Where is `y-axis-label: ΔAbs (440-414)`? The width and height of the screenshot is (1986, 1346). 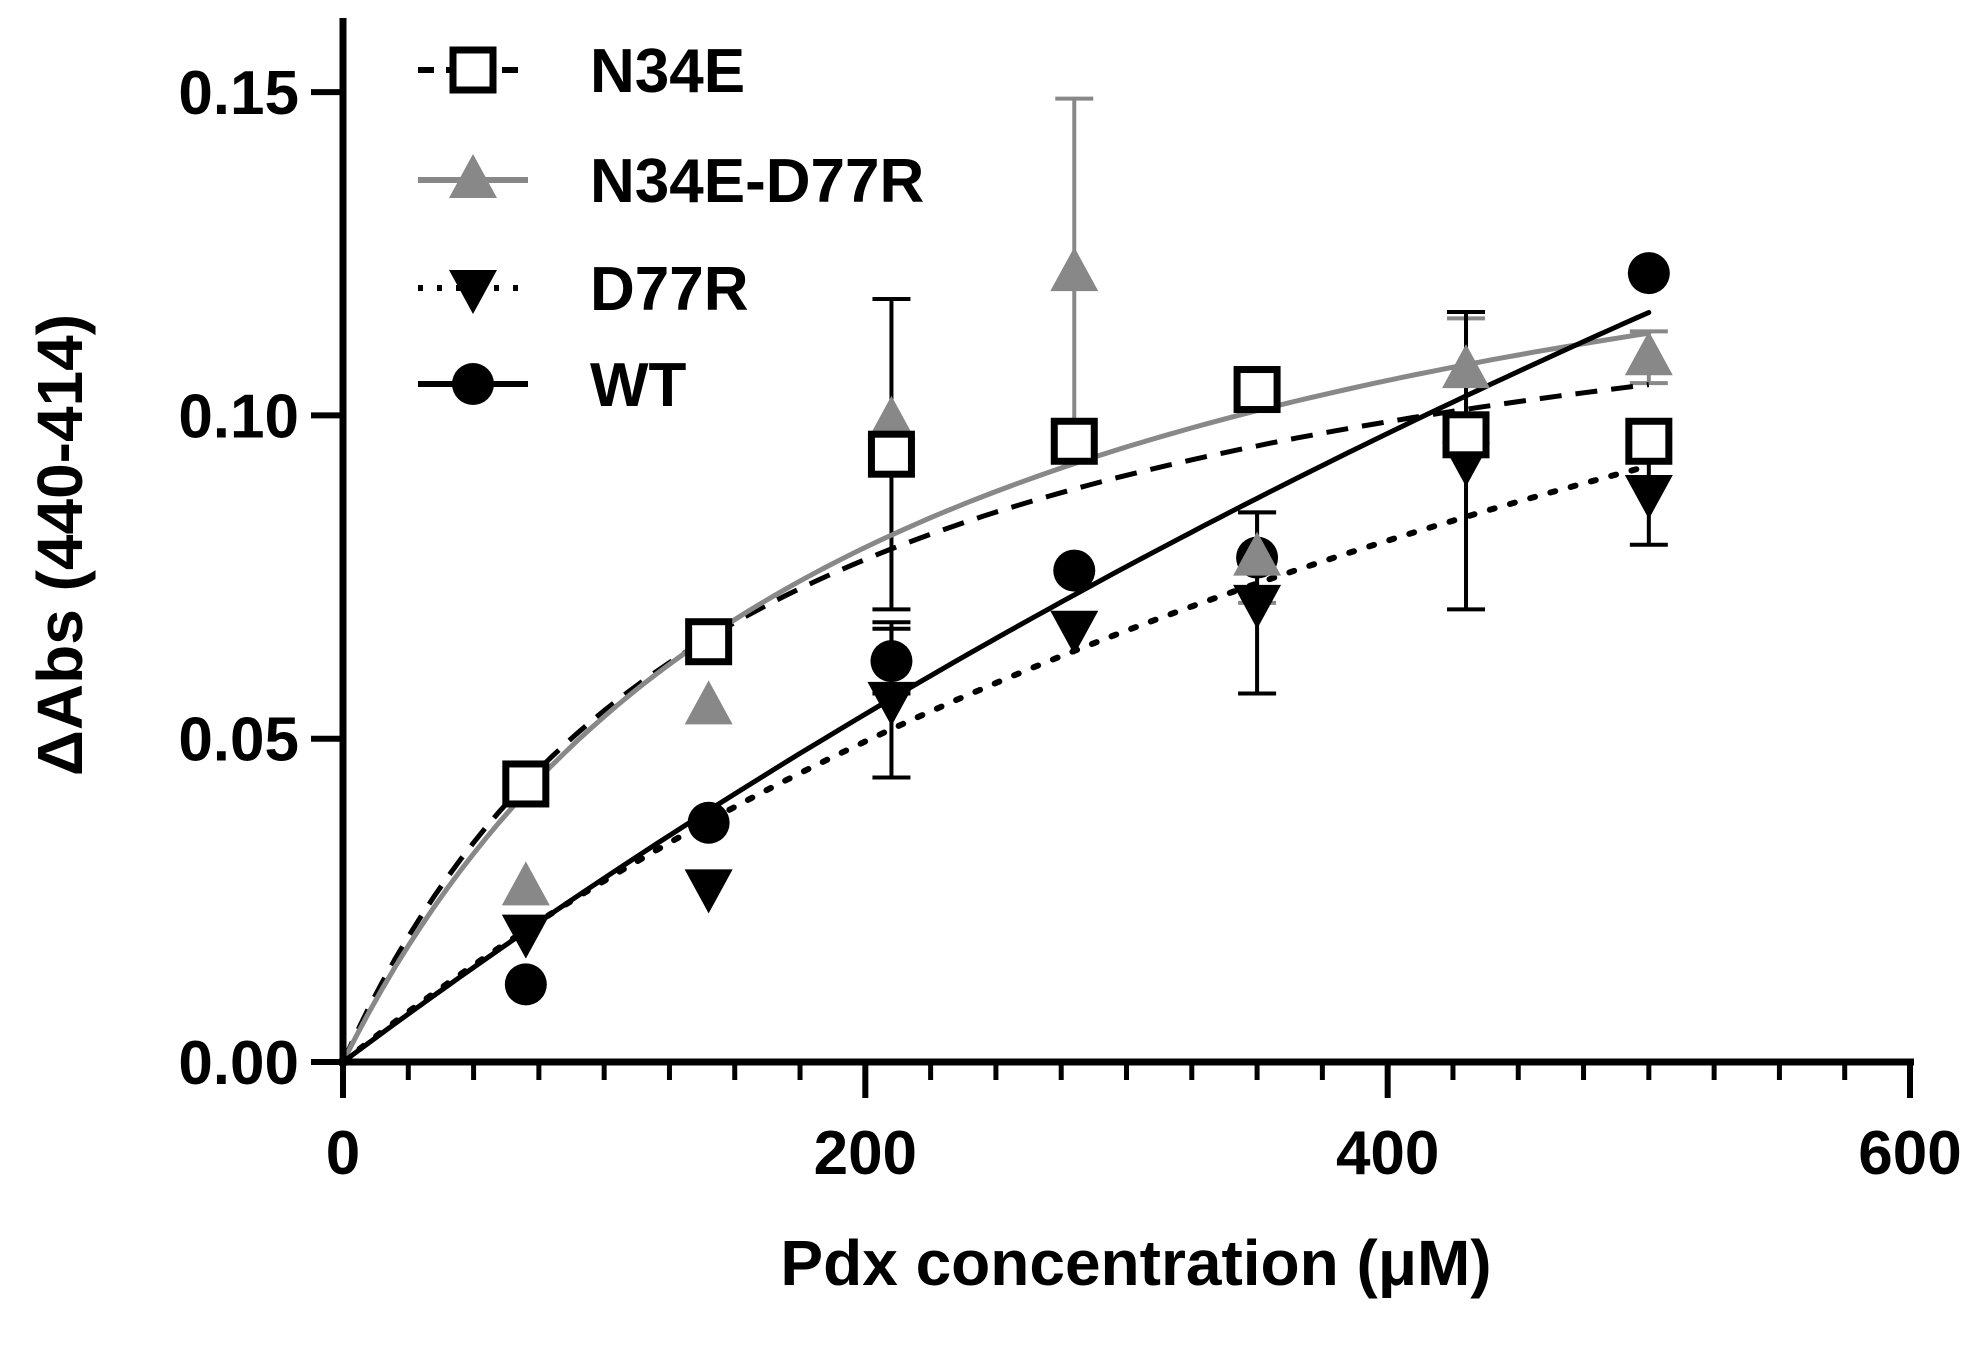
y-axis-label: ΔAbs (440-414) is located at coordinates (60, 545).